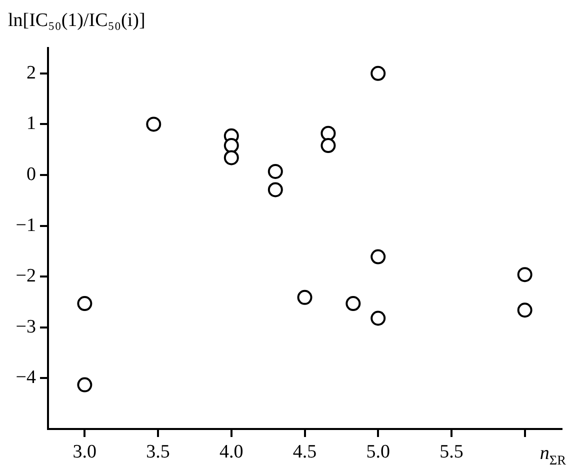 This screenshot has height=471, width=570. What do you see at coordinates (31, 123) in the screenshot?
I see `y-tick-label: 1` at bounding box center [31, 123].